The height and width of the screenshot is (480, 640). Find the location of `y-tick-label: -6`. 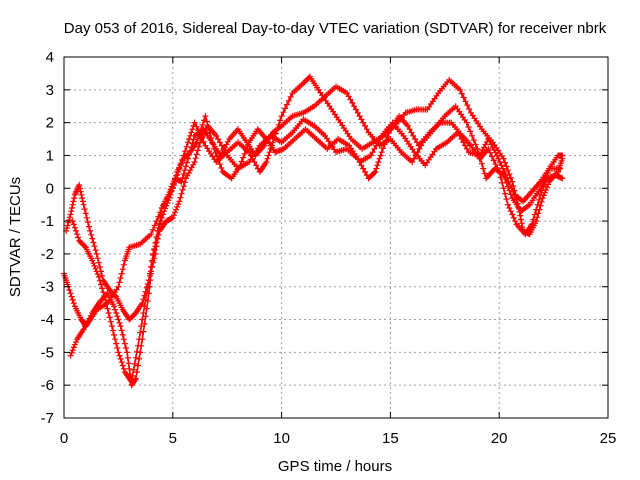

y-tick-label: -6 is located at coordinates (47, 385).